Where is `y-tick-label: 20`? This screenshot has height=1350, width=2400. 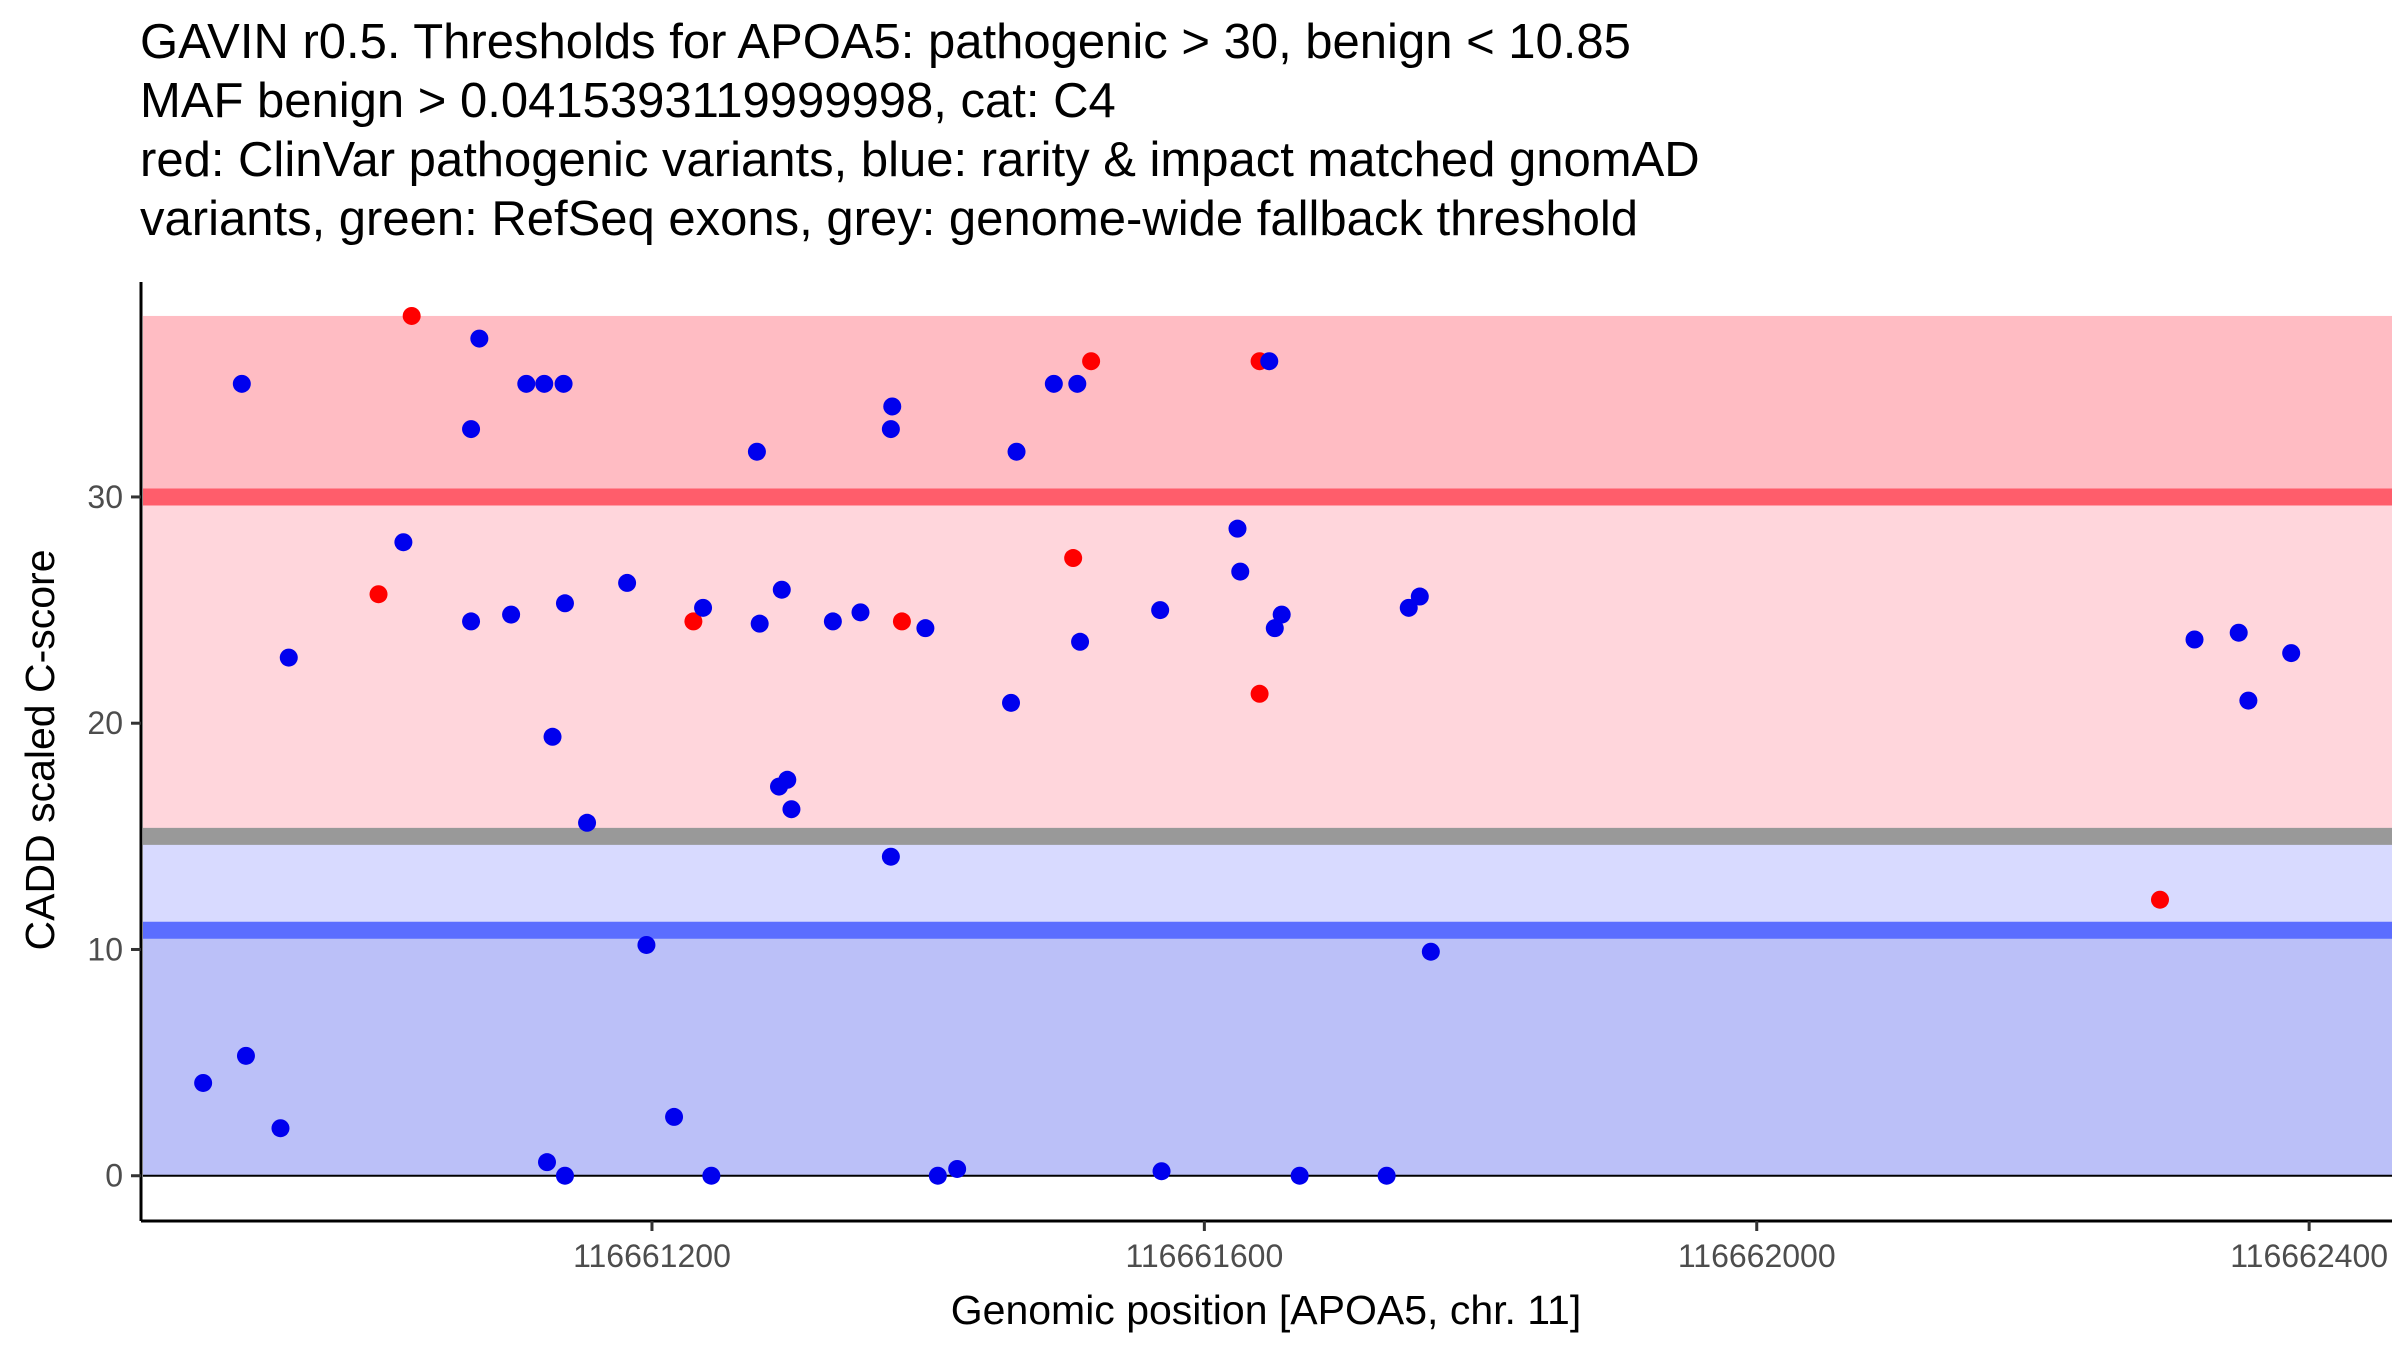 y-tick-label: 20 is located at coordinates (105, 723).